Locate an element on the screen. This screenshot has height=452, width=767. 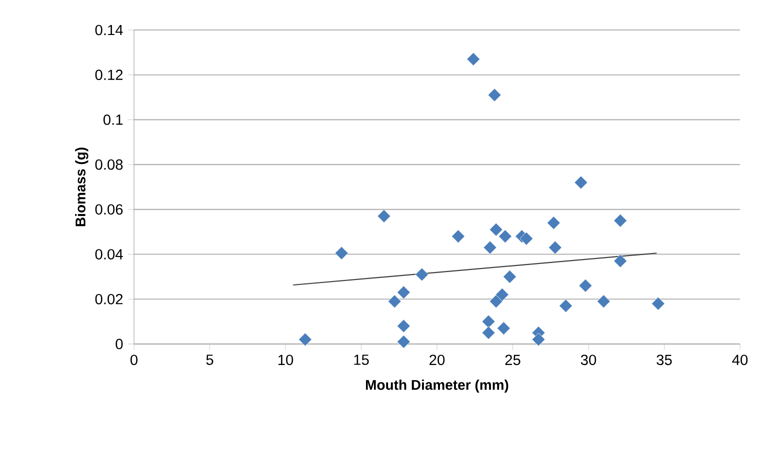
y-tick-label: 0.04 is located at coordinates (109, 254).